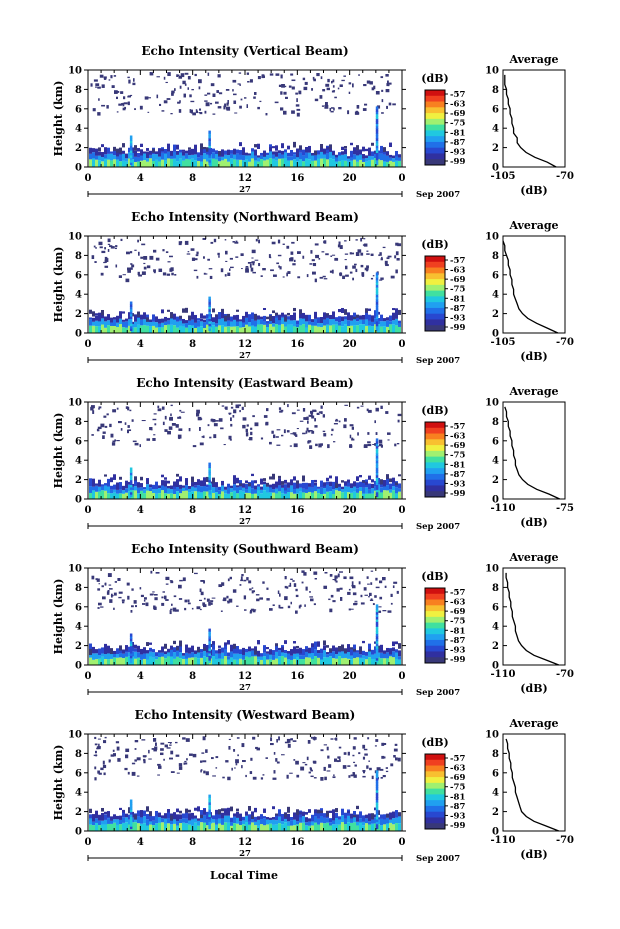 The height and width of the screenshot is (929, 620). I want to click on colorbar-tick-label: -93, so click(457, 484).